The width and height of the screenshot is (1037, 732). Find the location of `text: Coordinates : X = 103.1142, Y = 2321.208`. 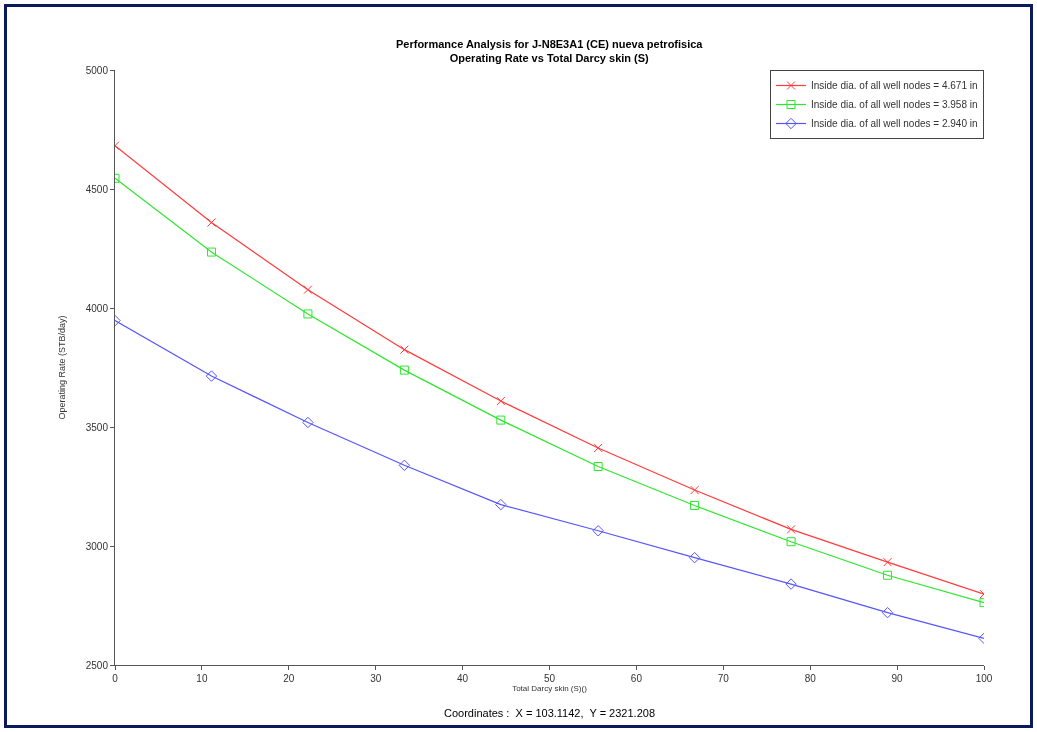

text: Coordinates : X = 103.1142, Y = 2321.208 is located at coordinates (549, 713).